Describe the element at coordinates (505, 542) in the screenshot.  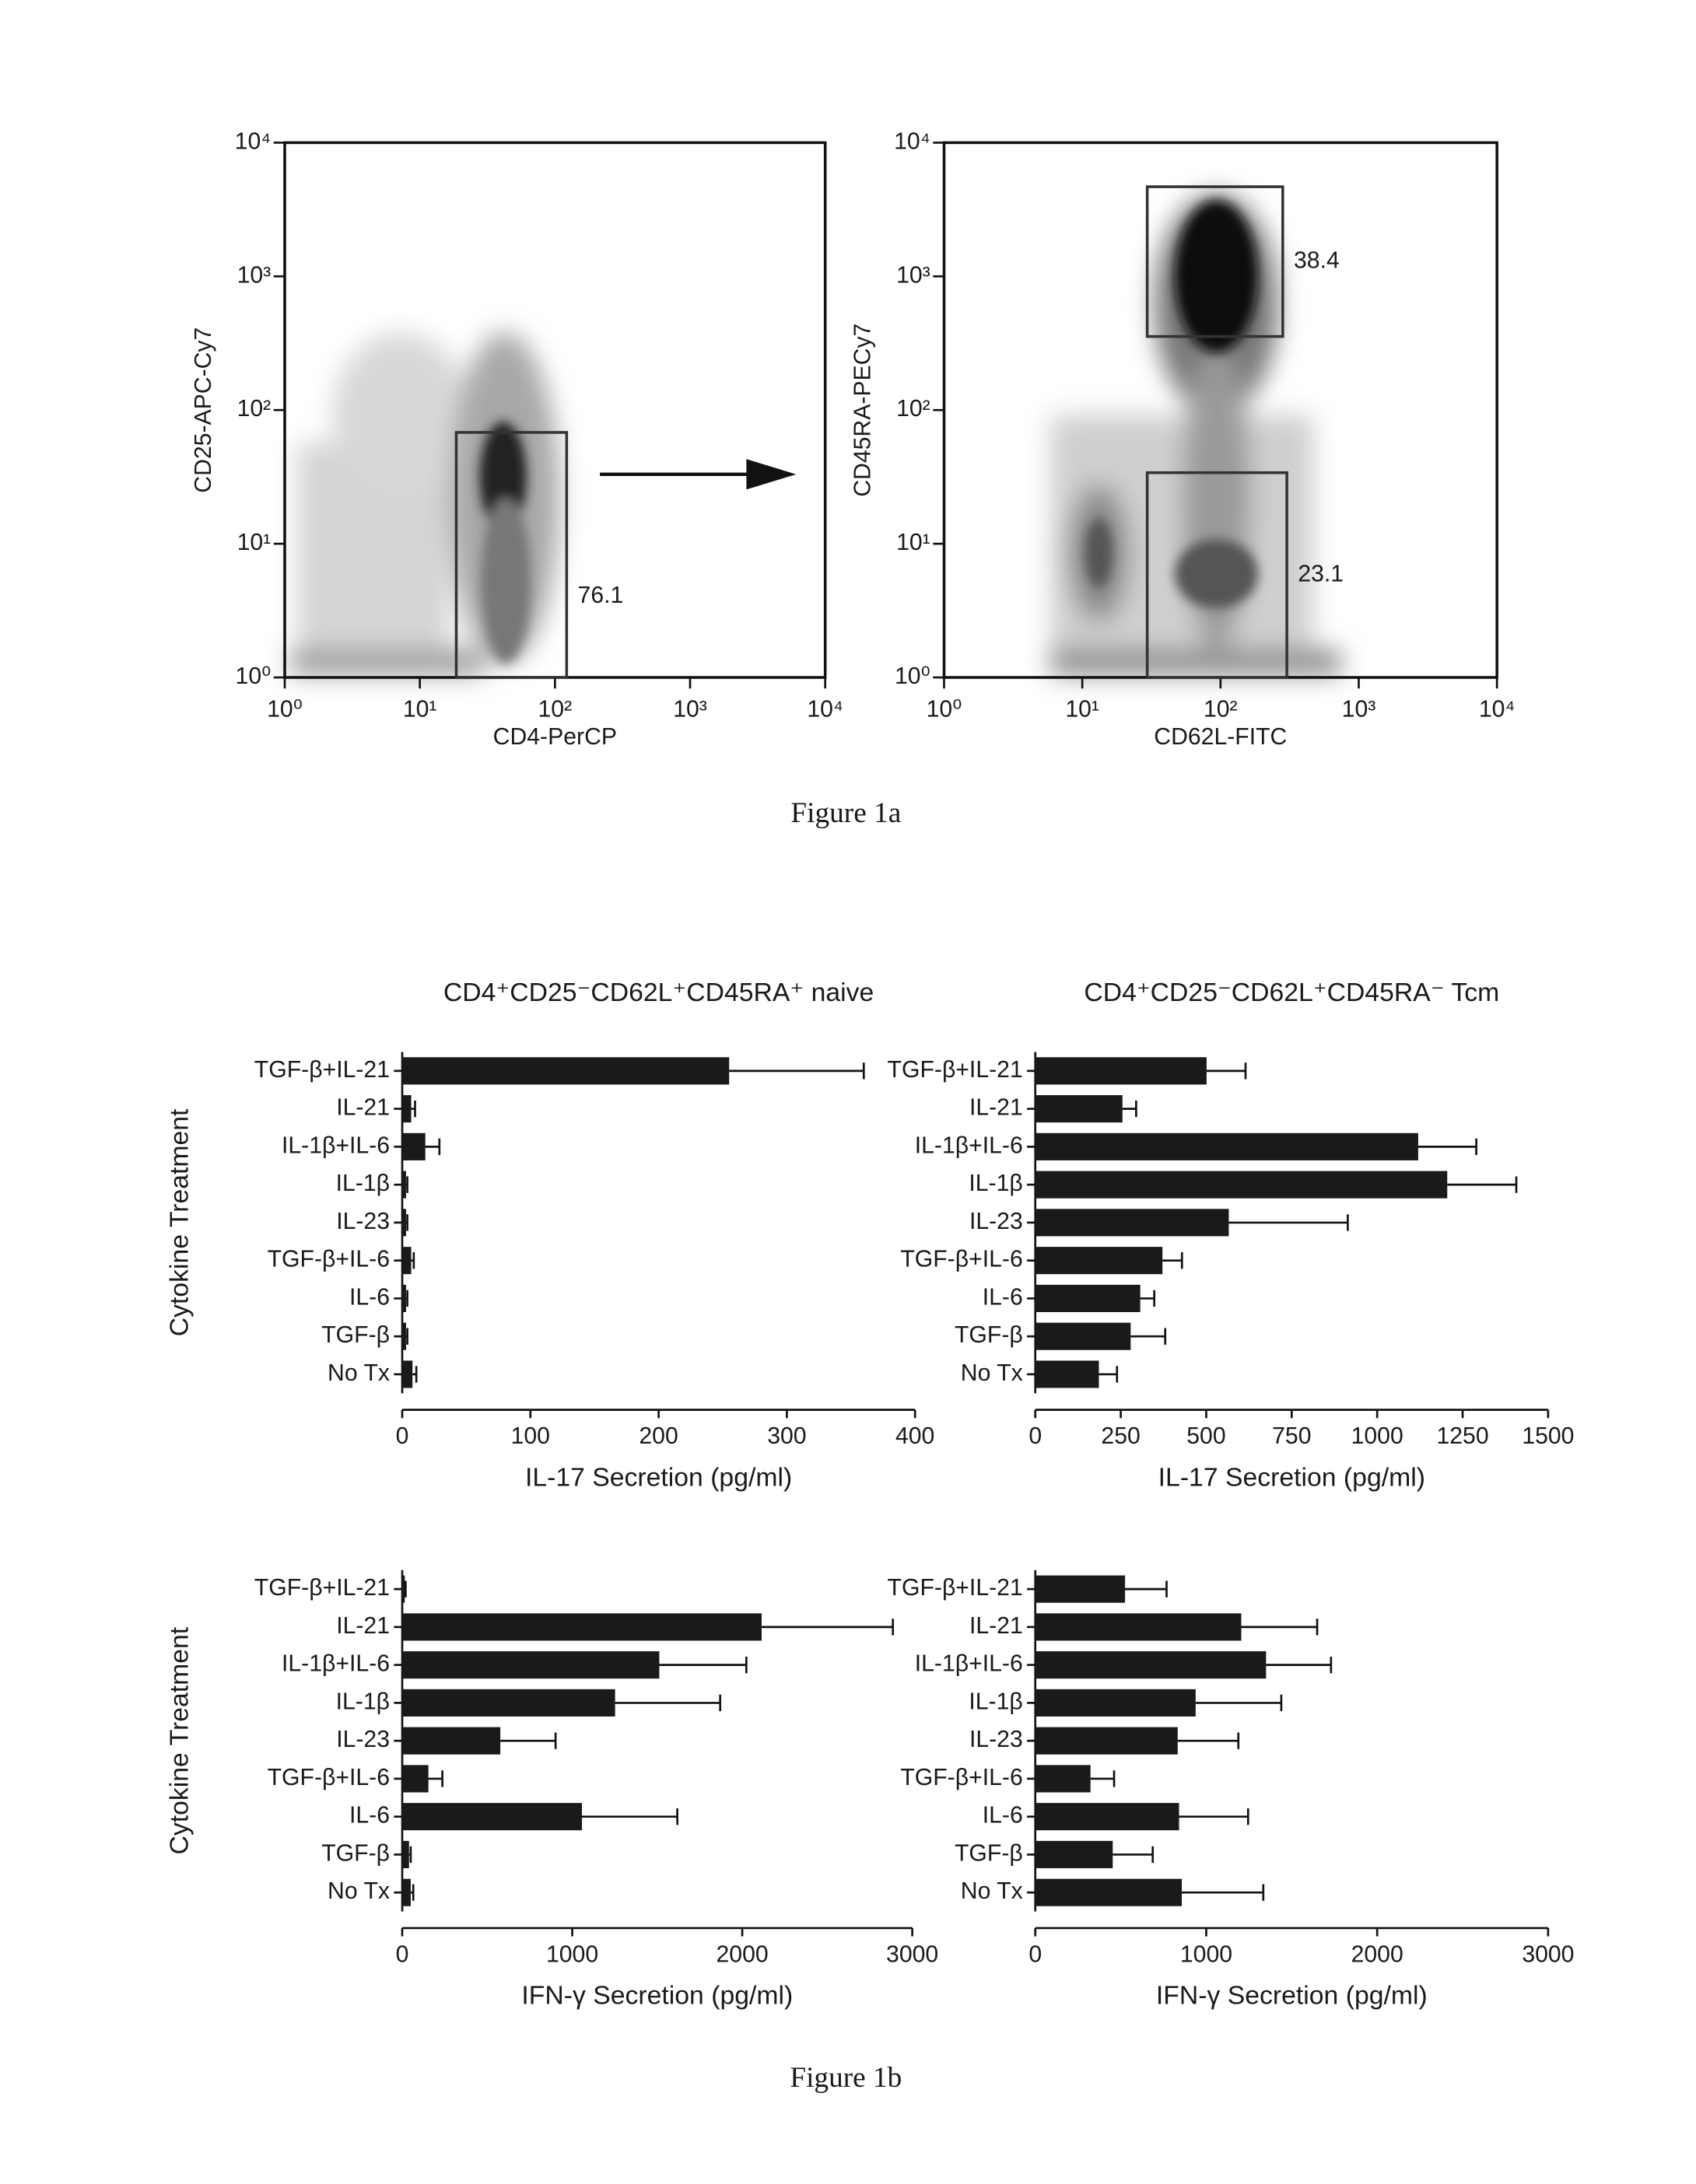
I see `density-core` at that location.